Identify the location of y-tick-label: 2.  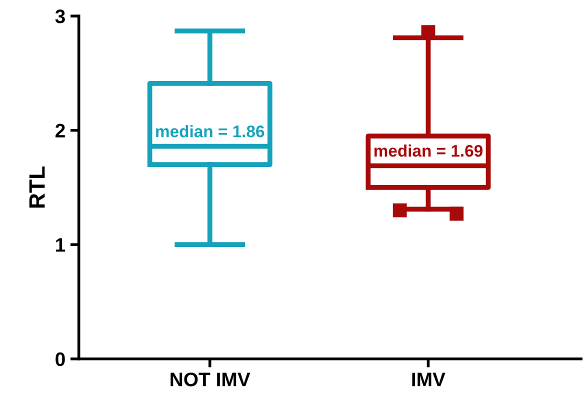
(60, 131).